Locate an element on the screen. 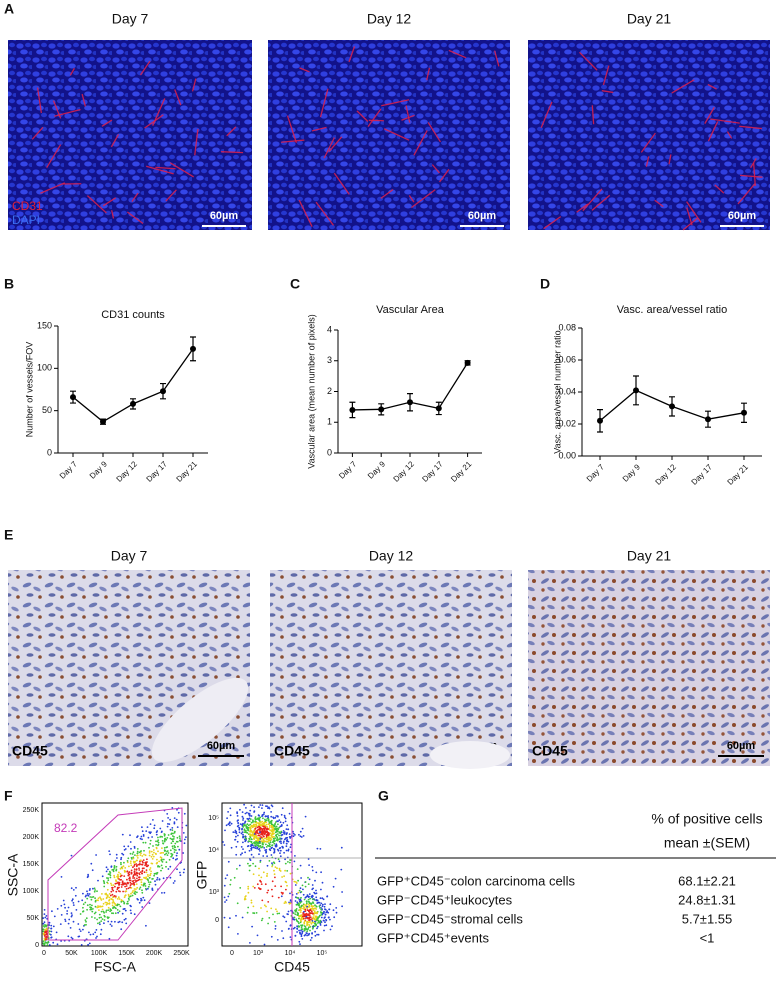 Image resolution: width=778 pixels, height=992 pixels. y-tick-label: 4 is located at coordinates (329, 329).